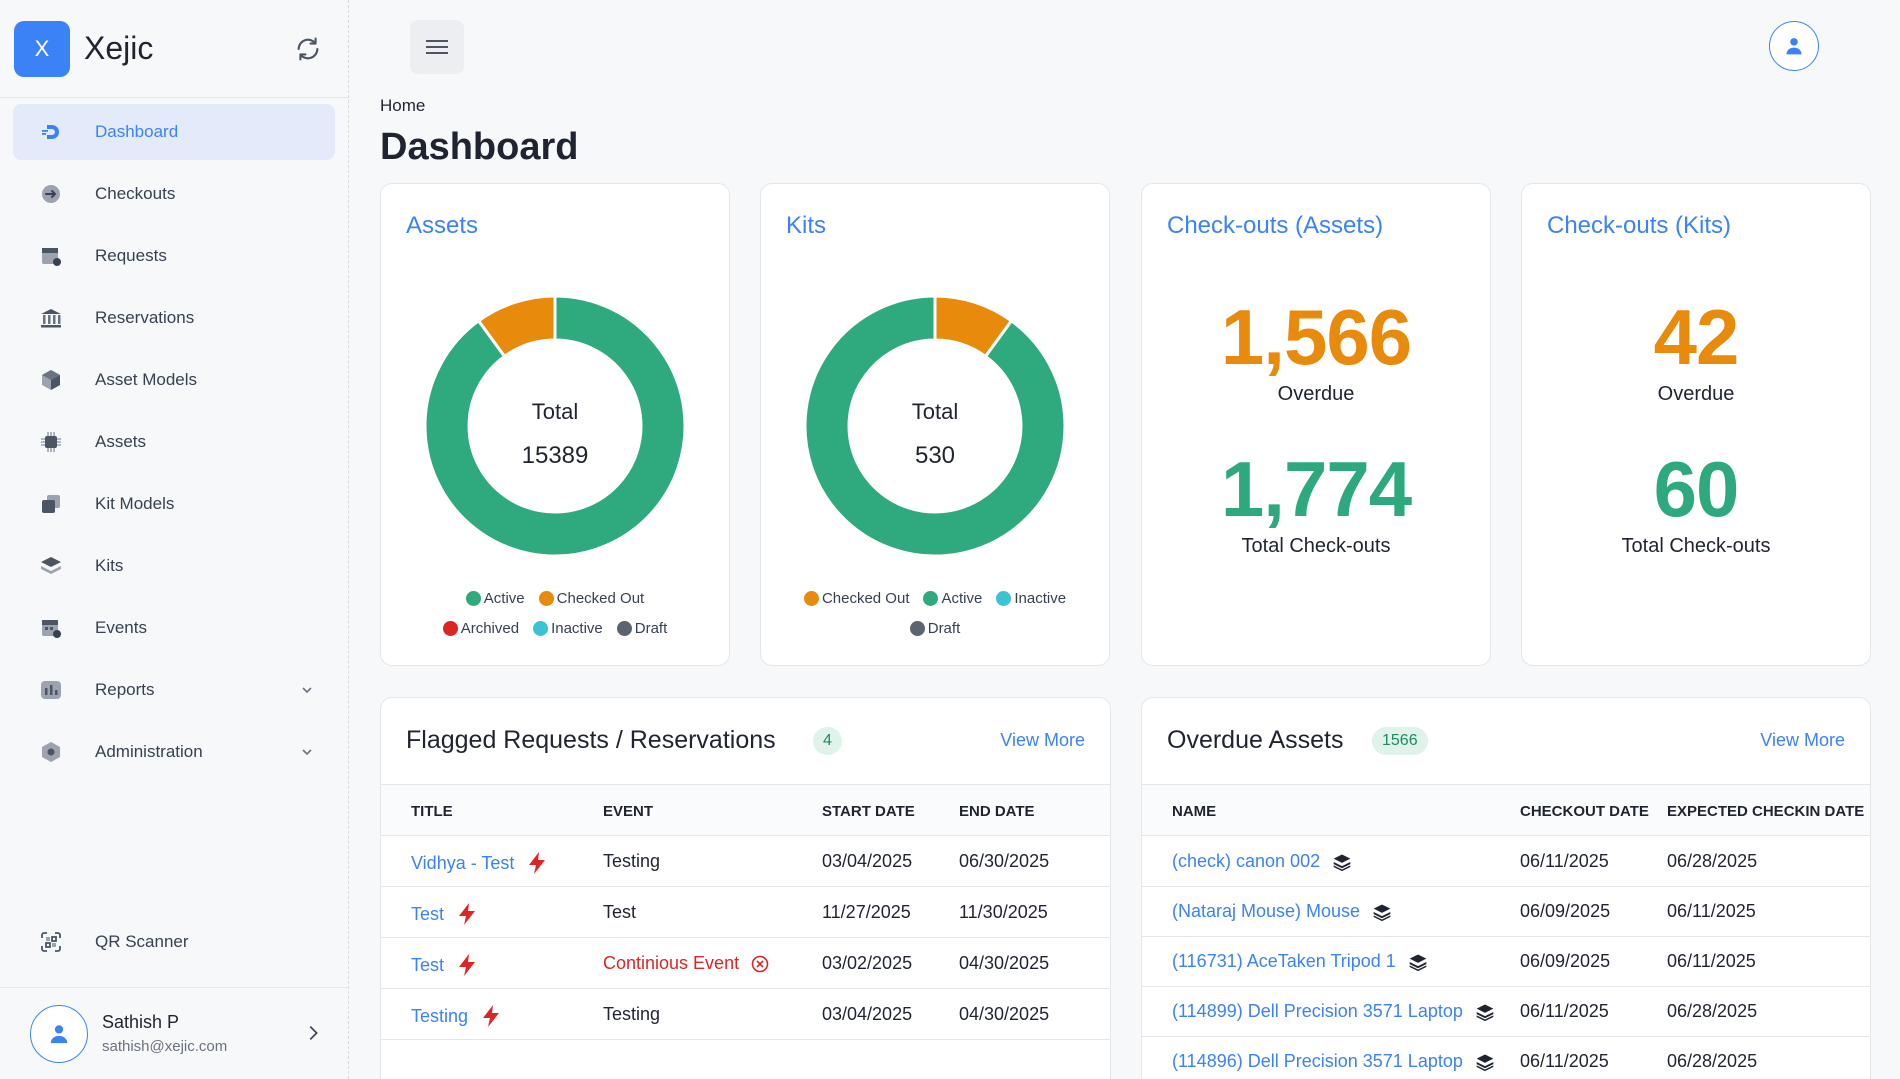  I want to click on sidebar-item-checkouts: Checkouts, so click(174, 194).